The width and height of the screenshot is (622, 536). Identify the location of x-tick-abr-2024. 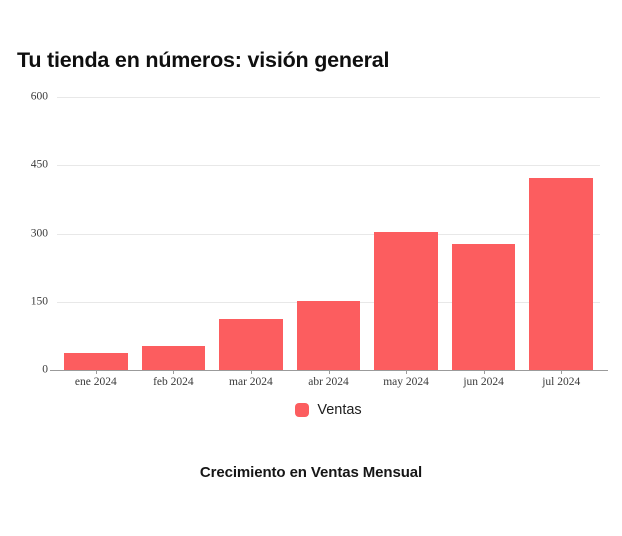
(329, 372).